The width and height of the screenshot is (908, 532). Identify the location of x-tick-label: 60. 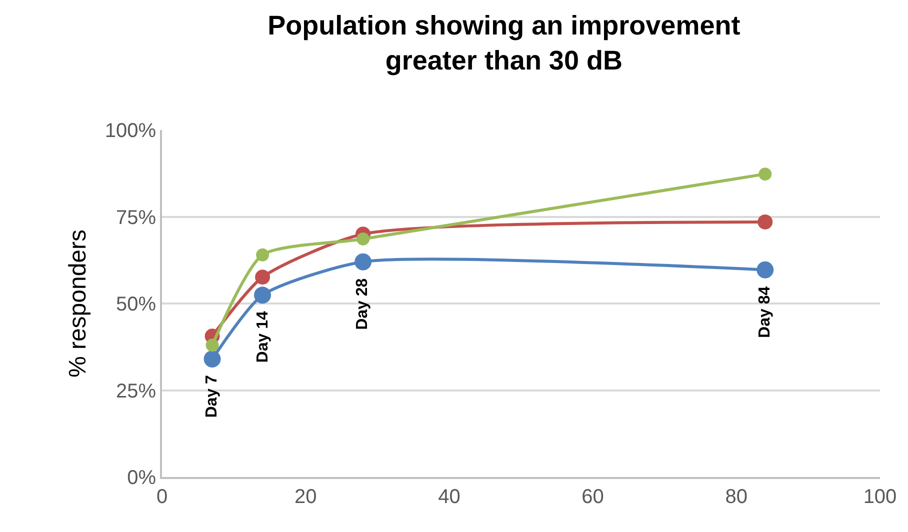
(593, 497).